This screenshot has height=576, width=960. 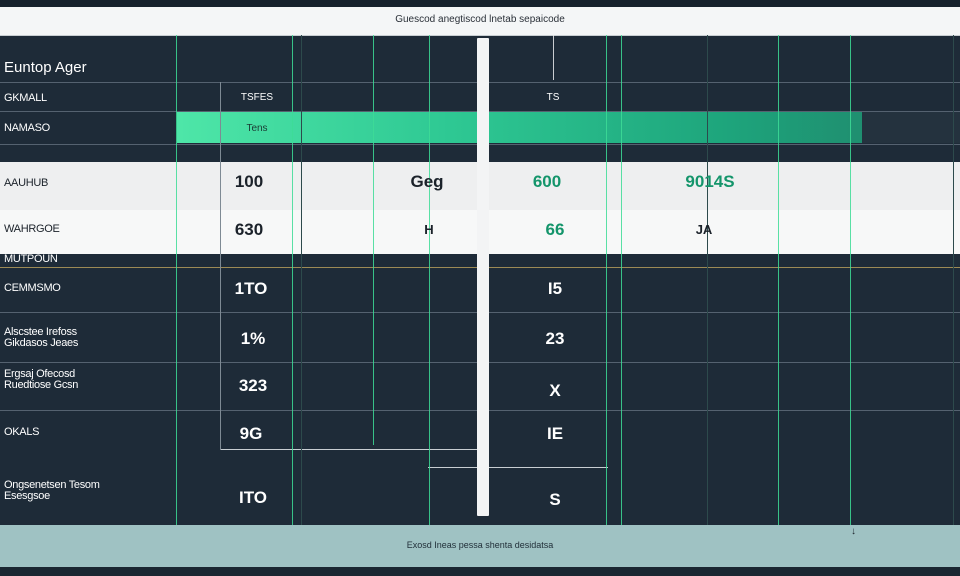 What do you see at coordinates (519, 127) in the screenshot?
I see `highlight-bar` at bounding box center [519, 127].